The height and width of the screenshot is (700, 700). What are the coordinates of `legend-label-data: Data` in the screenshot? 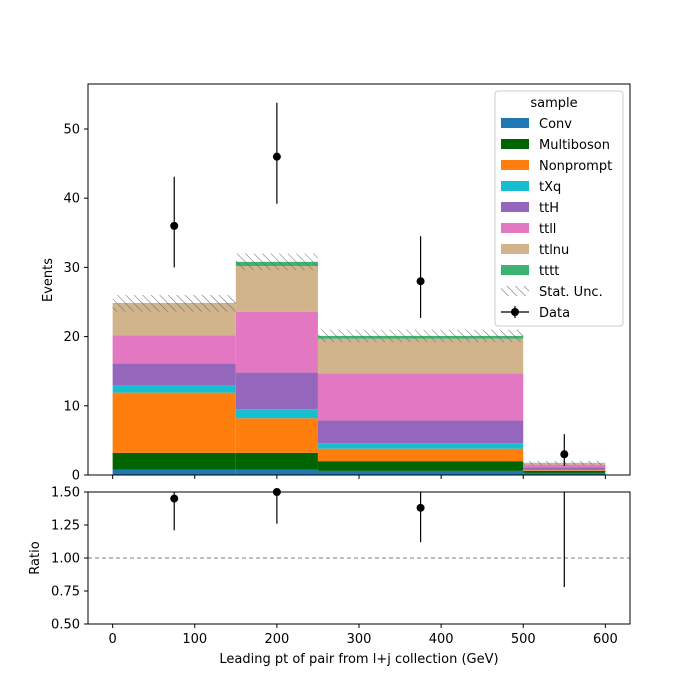 It's located at (554, 313).